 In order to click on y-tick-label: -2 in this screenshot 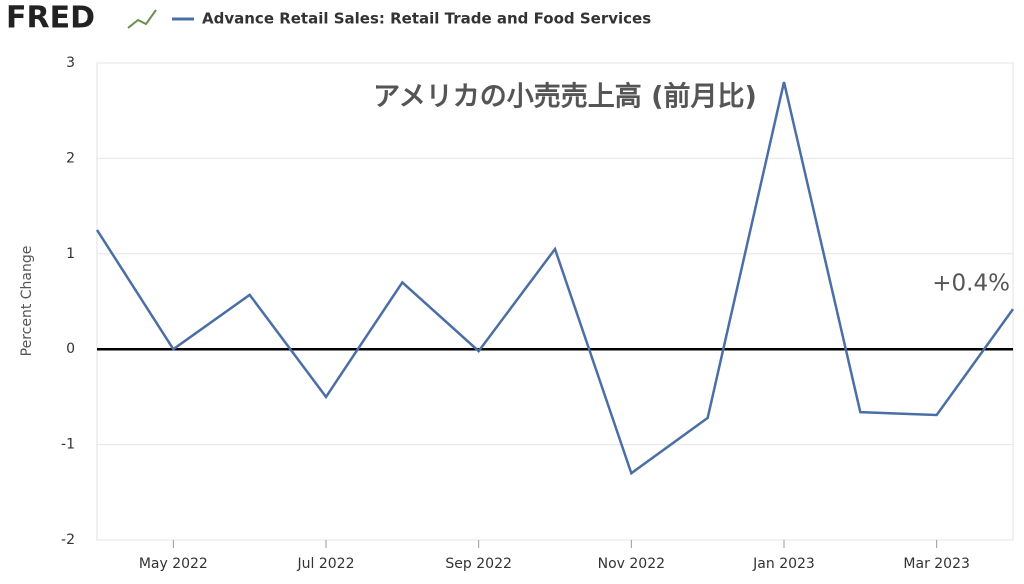, I will do `click(68, 540)`.